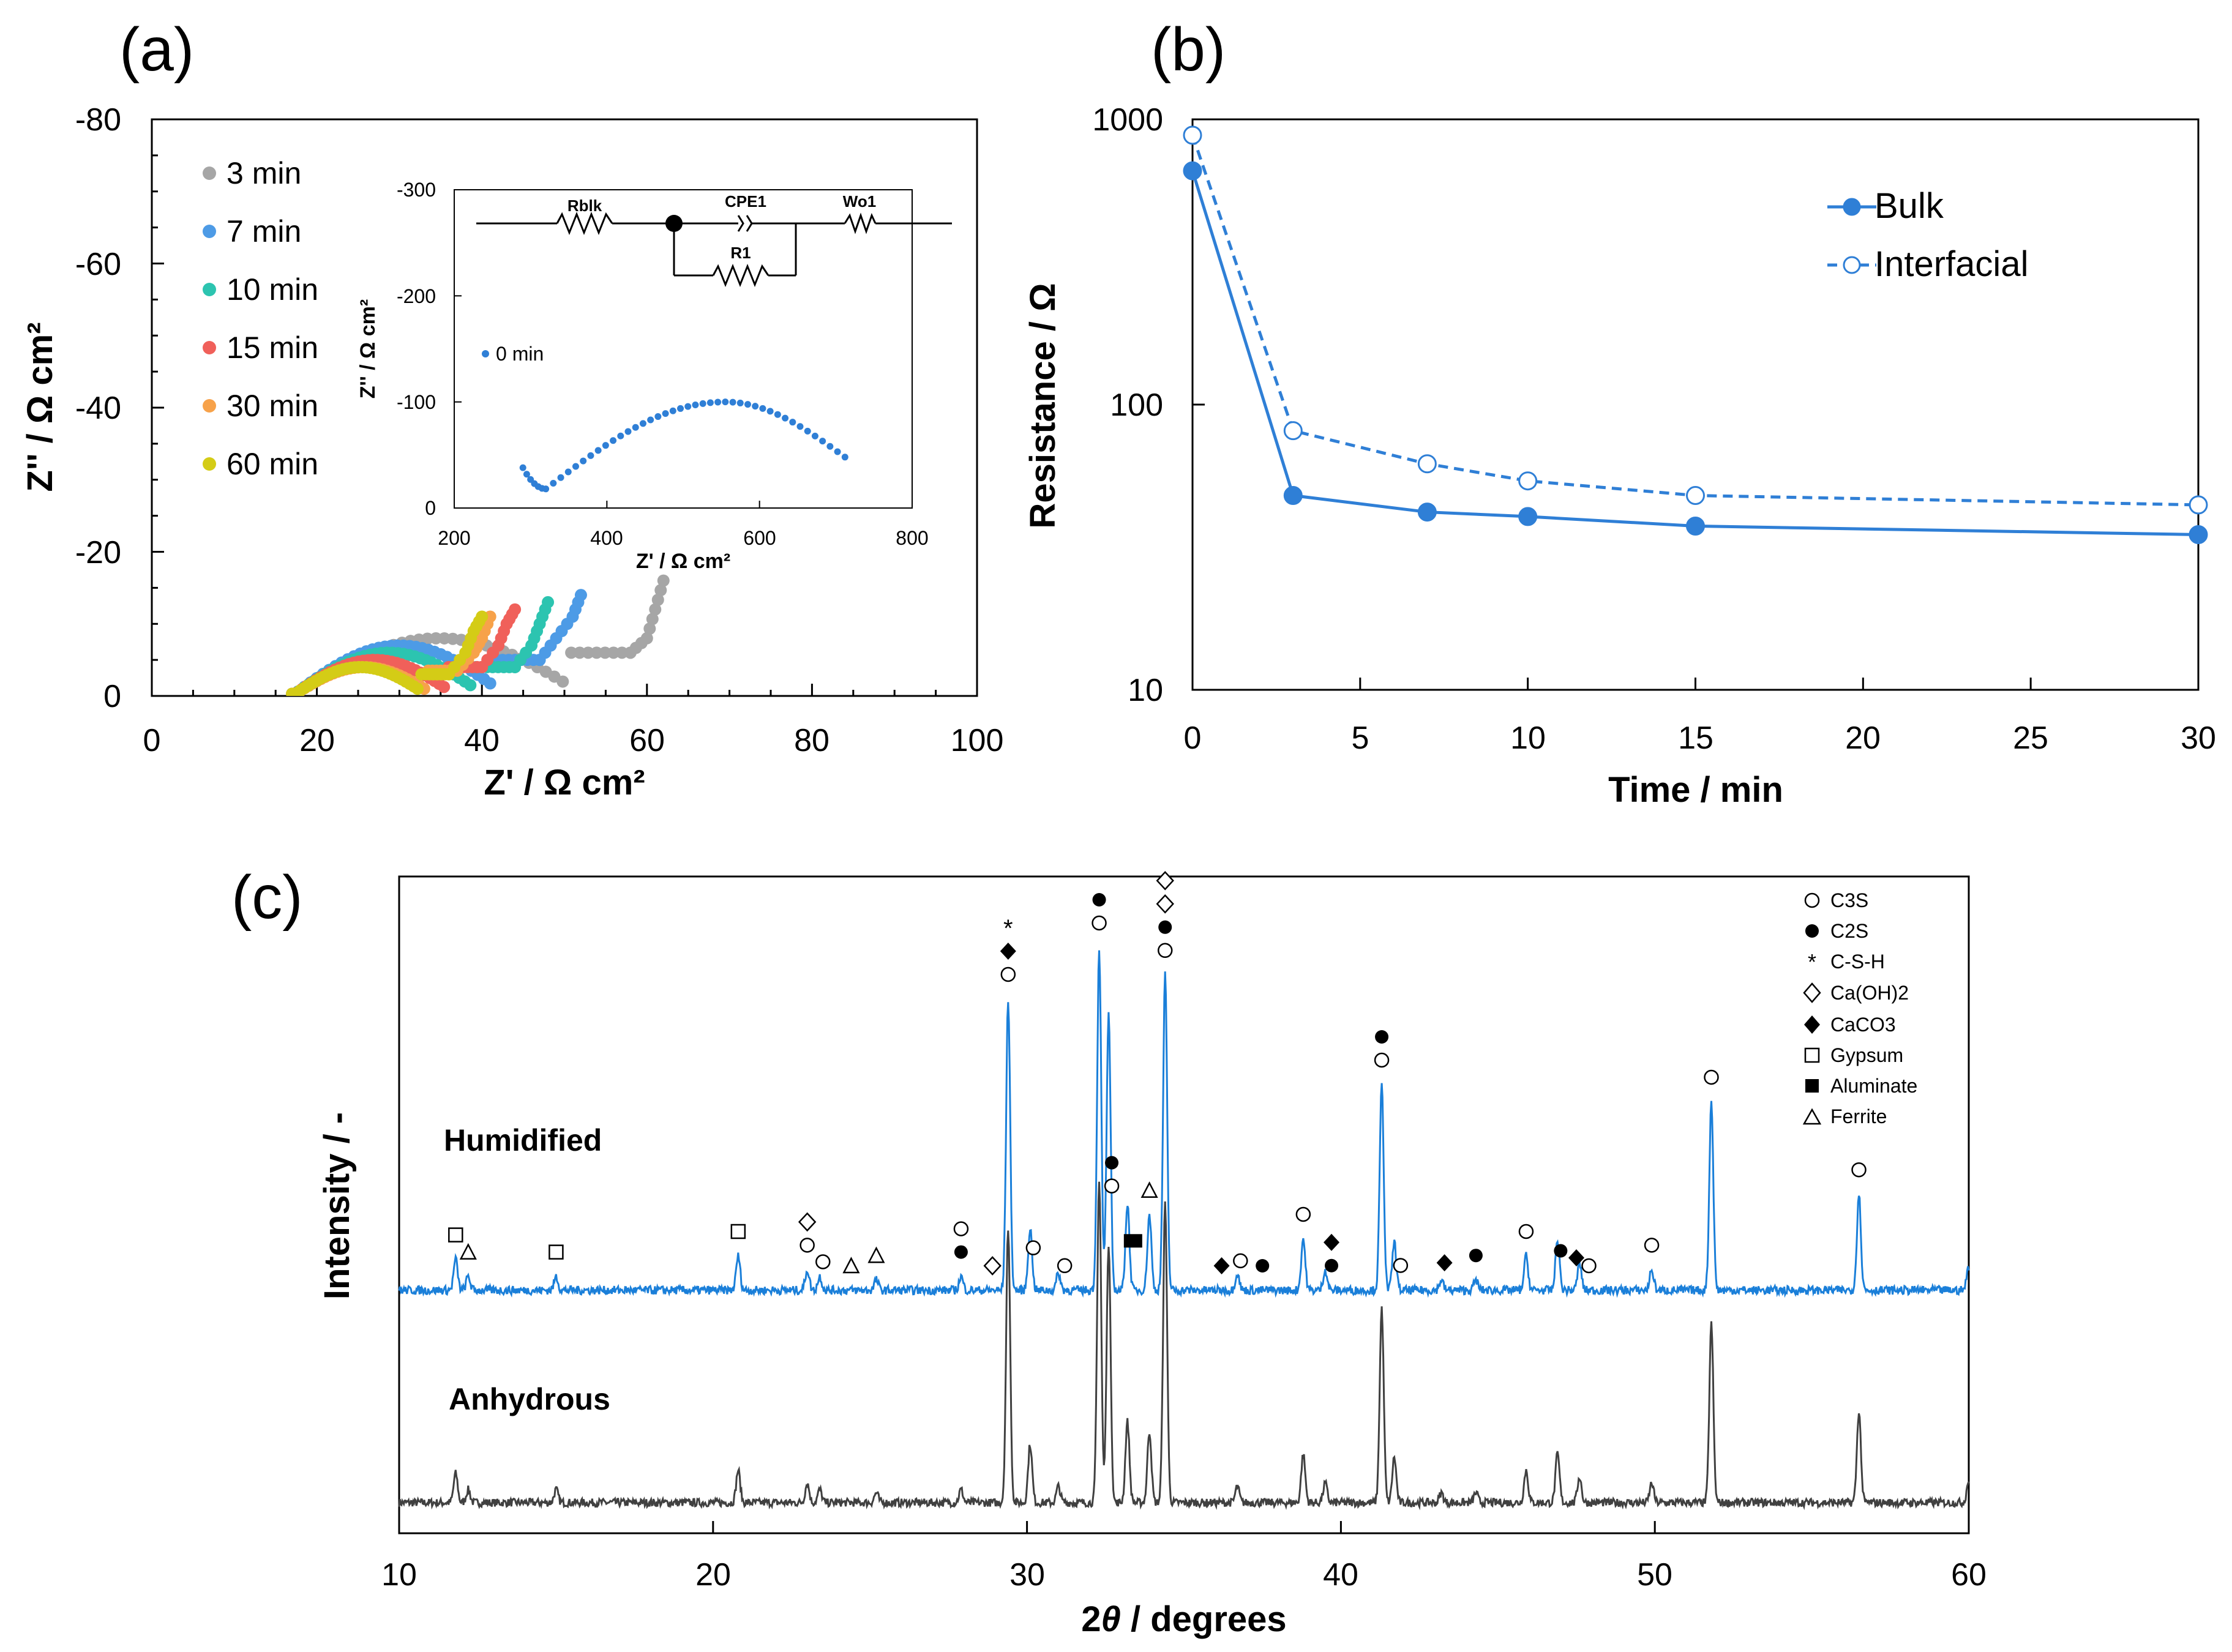 Image resolution: width=2232 pixels, height=1652 pixels. I want to click on inset-data, so click(684, 445).